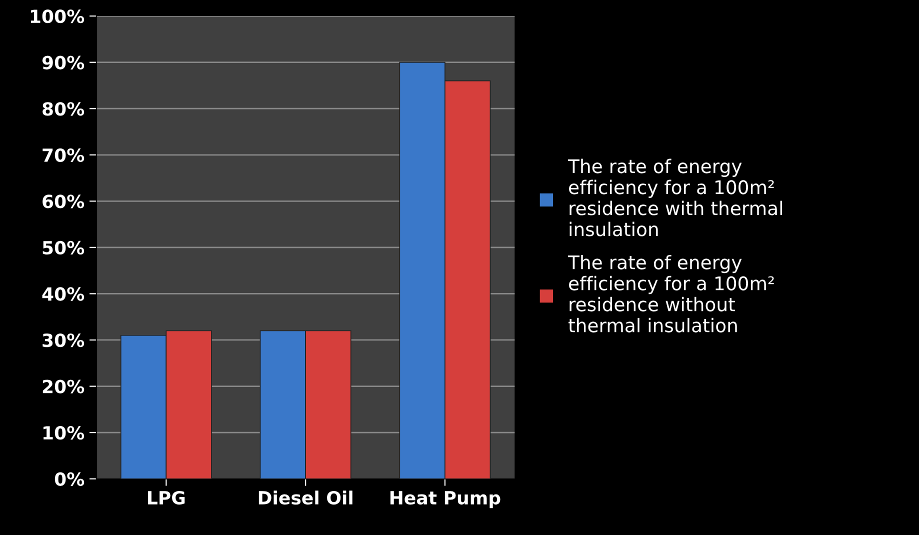 The width and height of the screenshot is (919, 535). Describe the element at coordinates (63, 340) in the screenshot. I see `y-tick-label: 30%` at that location.